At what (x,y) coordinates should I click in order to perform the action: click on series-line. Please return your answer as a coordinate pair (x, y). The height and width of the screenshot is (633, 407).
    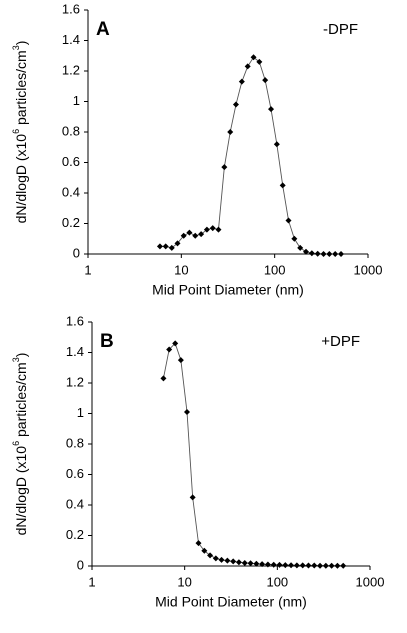
    Looking at the image, I should click on (250, 155).